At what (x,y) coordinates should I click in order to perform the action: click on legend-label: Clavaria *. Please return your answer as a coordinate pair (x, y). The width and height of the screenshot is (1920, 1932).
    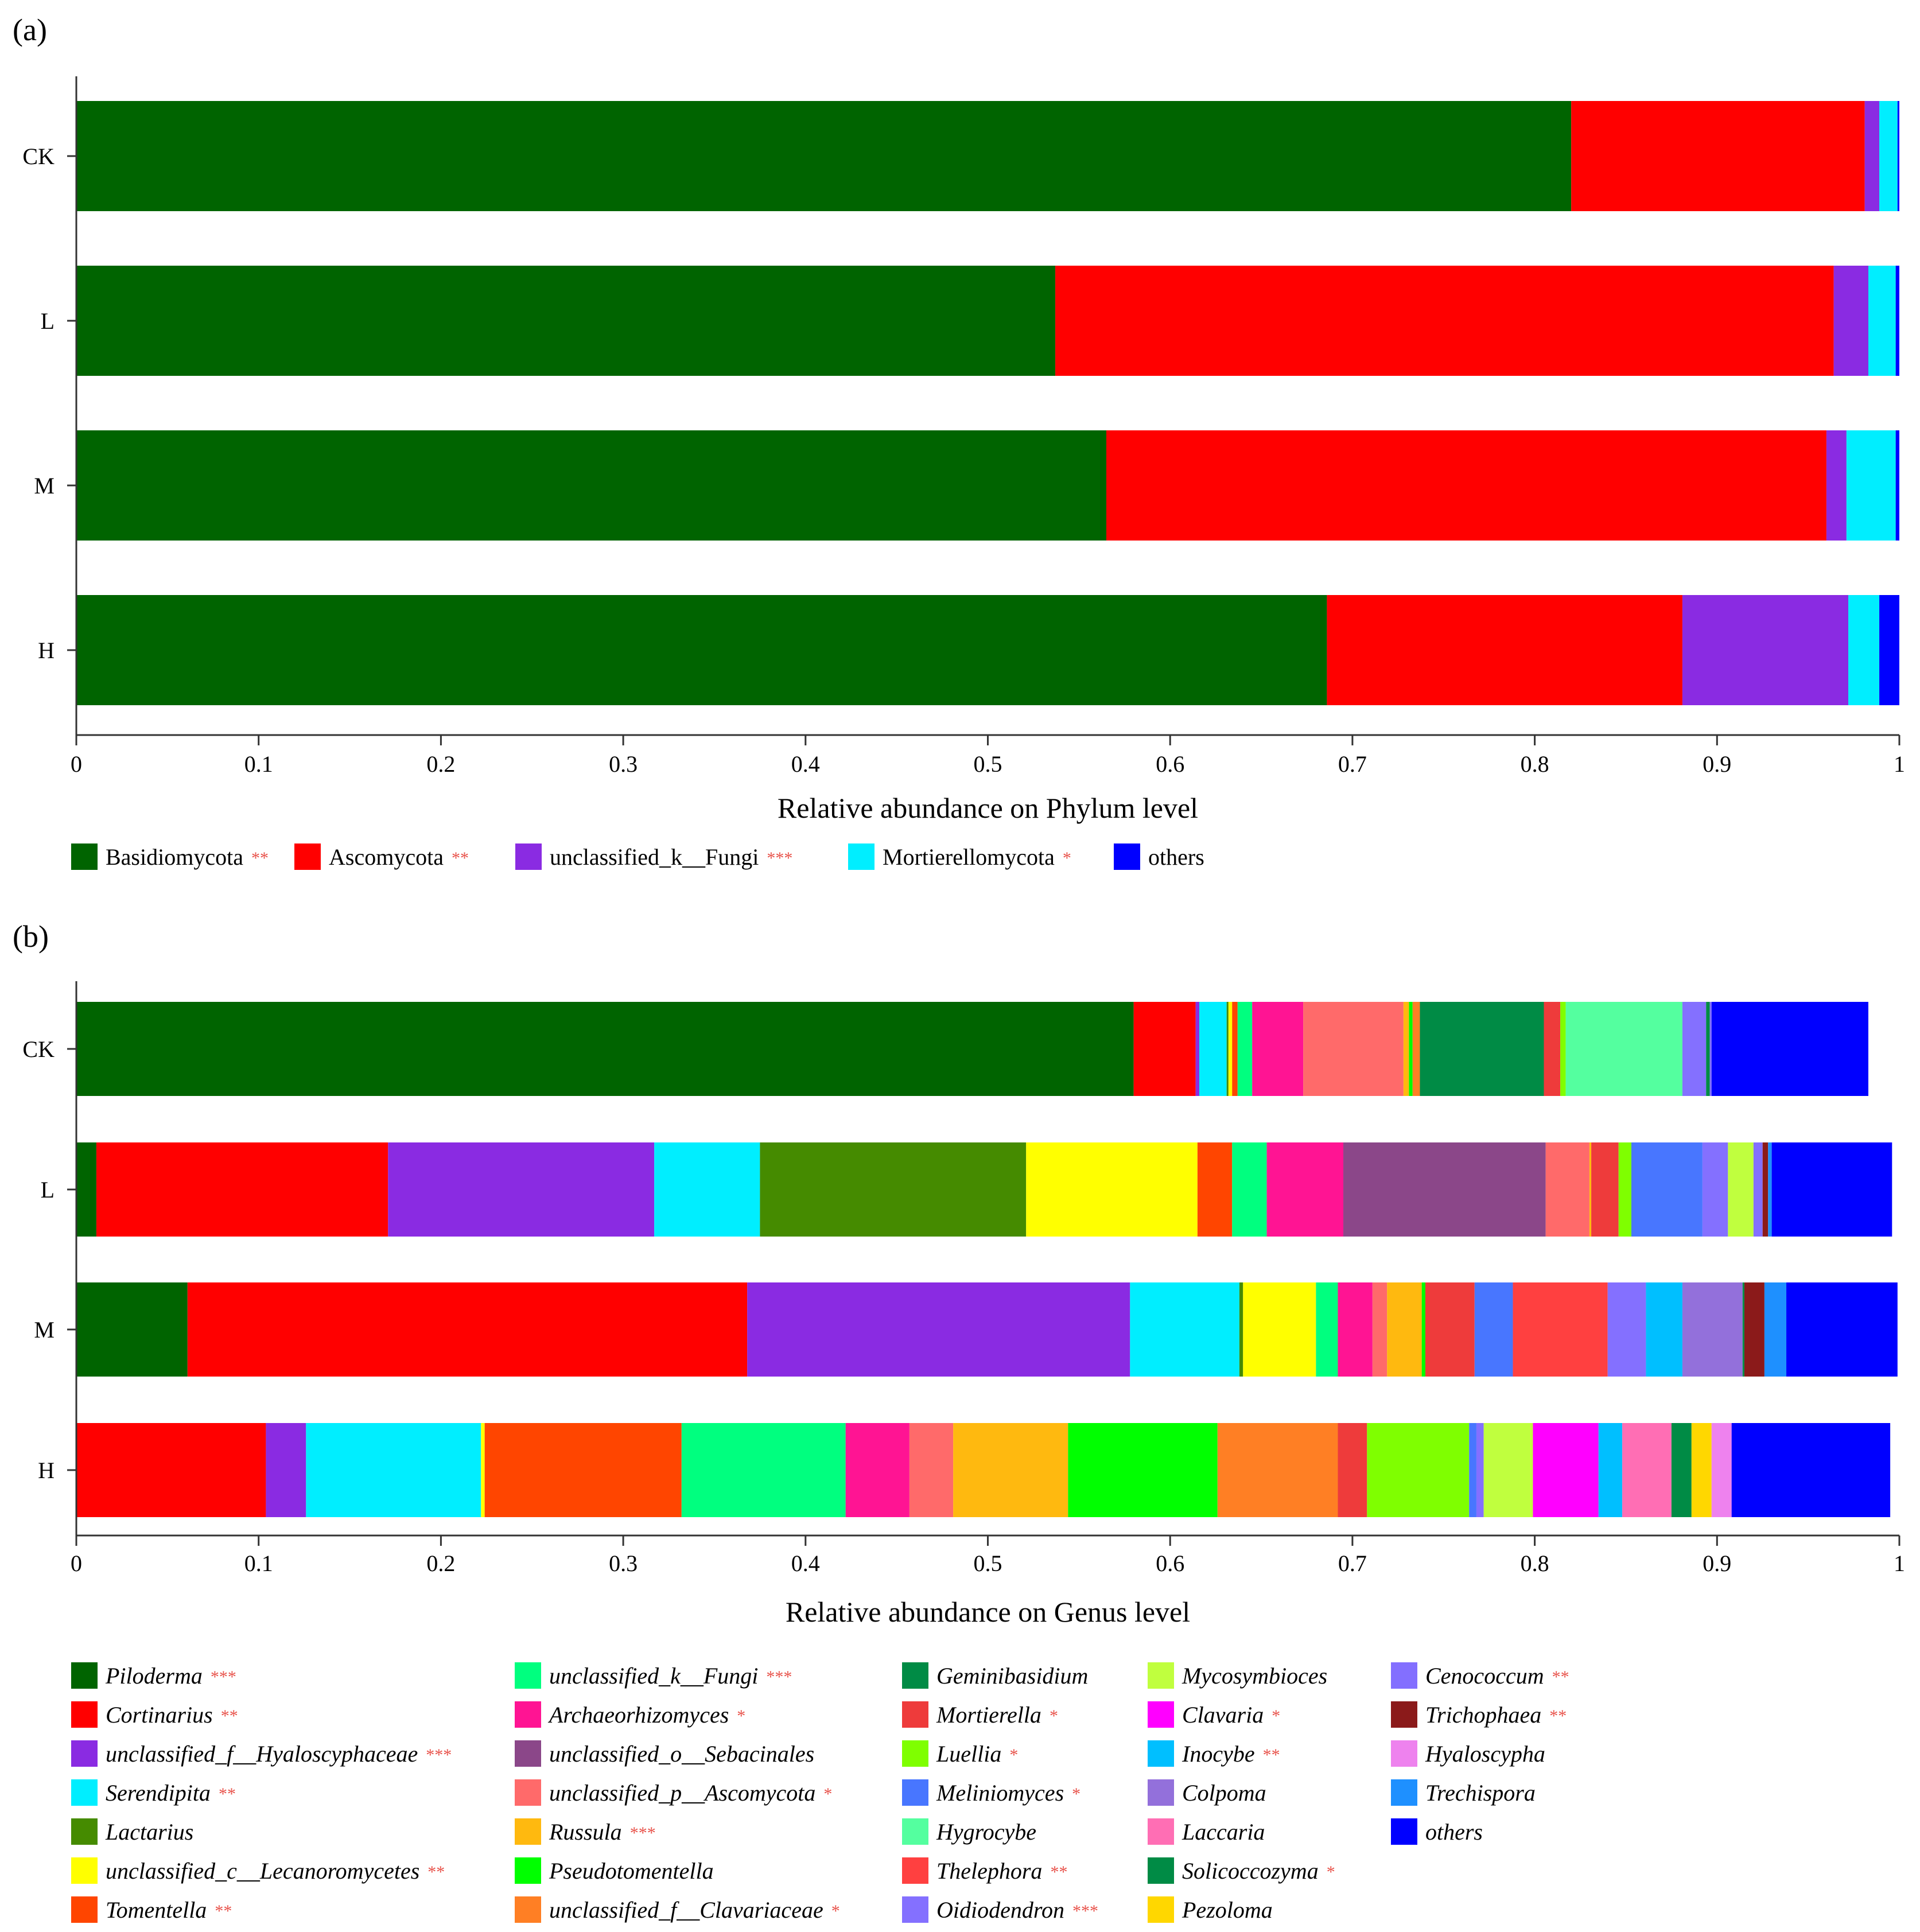
    Looking at the image, I should click on (1231, 1715).